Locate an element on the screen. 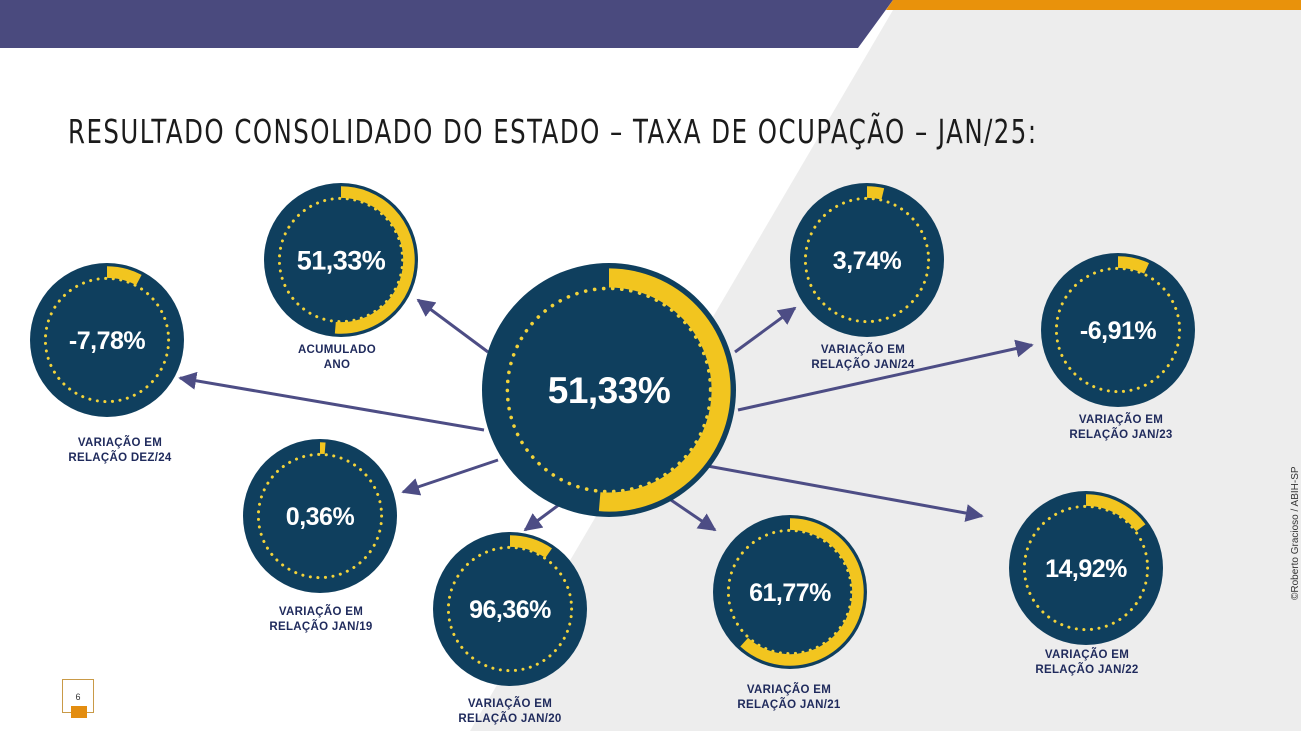 This screenshot has height=731, width=1301. page-number: 6 is located at coordinates (78, 697).